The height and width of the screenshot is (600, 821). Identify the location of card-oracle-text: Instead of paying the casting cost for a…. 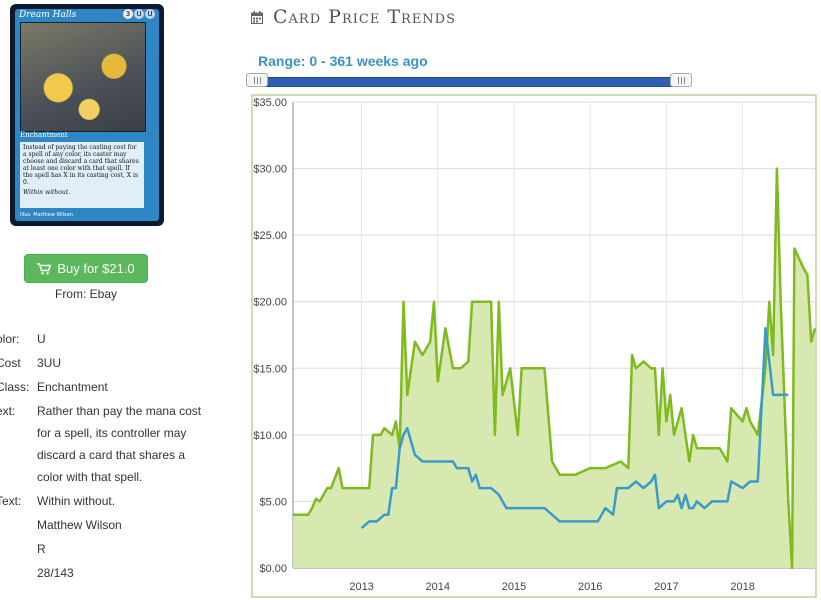
(81, 165).